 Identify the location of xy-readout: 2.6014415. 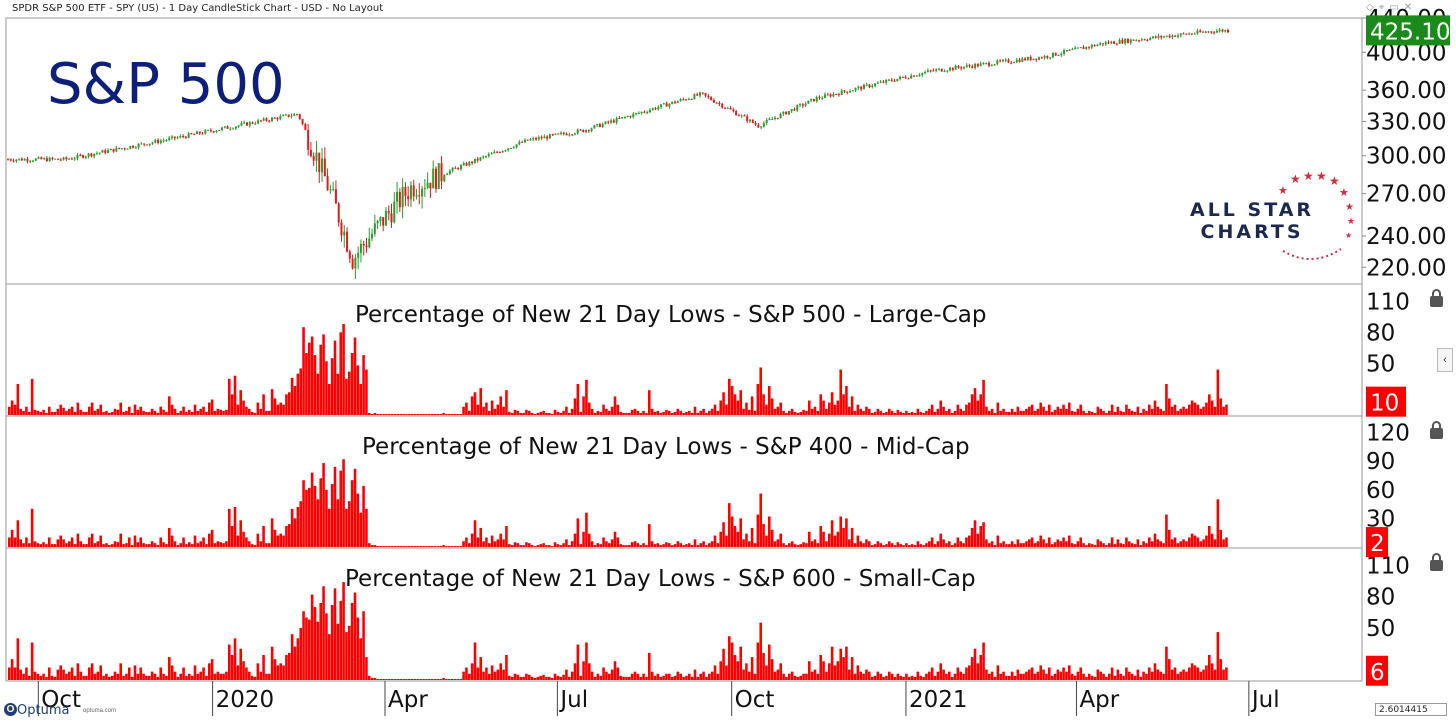
(1411, 709).